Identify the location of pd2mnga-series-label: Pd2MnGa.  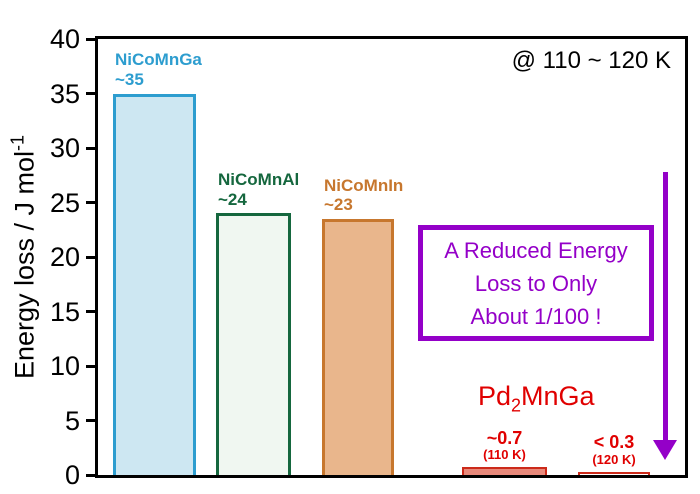
(536, 398).